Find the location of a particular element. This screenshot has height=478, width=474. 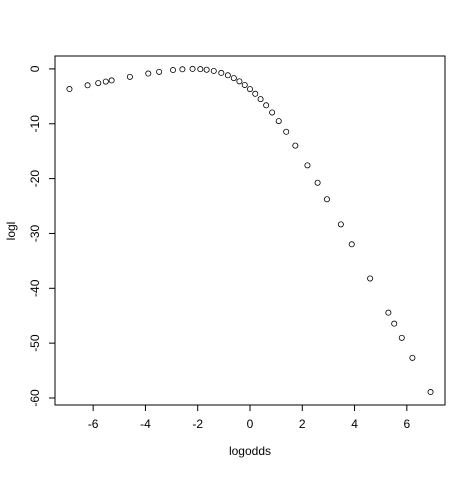

x-tick-label: 2 is located at coordinates (302, 424).